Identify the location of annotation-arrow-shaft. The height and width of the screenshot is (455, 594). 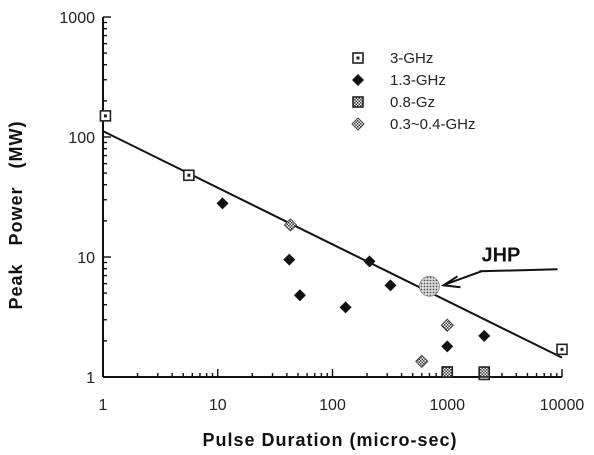
(463, 278).